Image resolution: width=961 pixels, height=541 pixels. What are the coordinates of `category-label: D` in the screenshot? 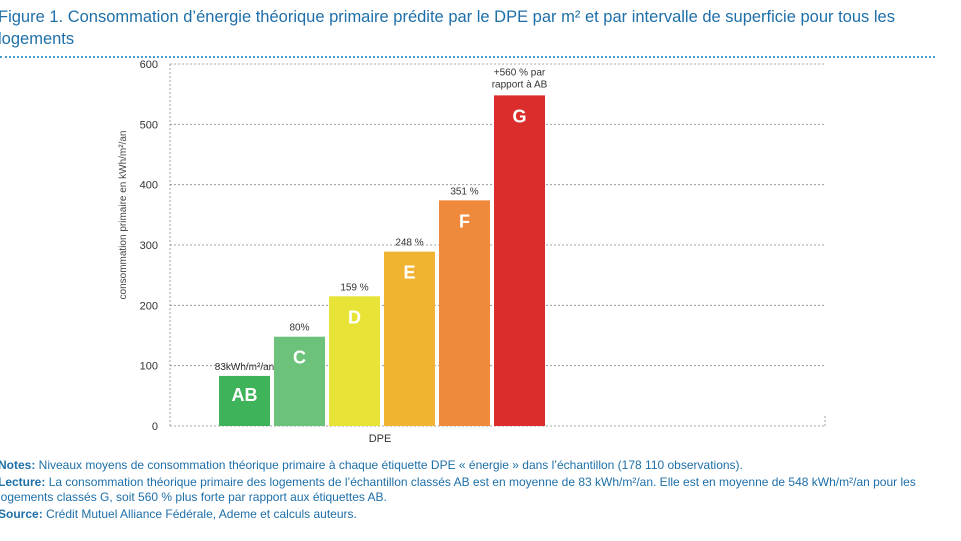 It's located at (354, 317).